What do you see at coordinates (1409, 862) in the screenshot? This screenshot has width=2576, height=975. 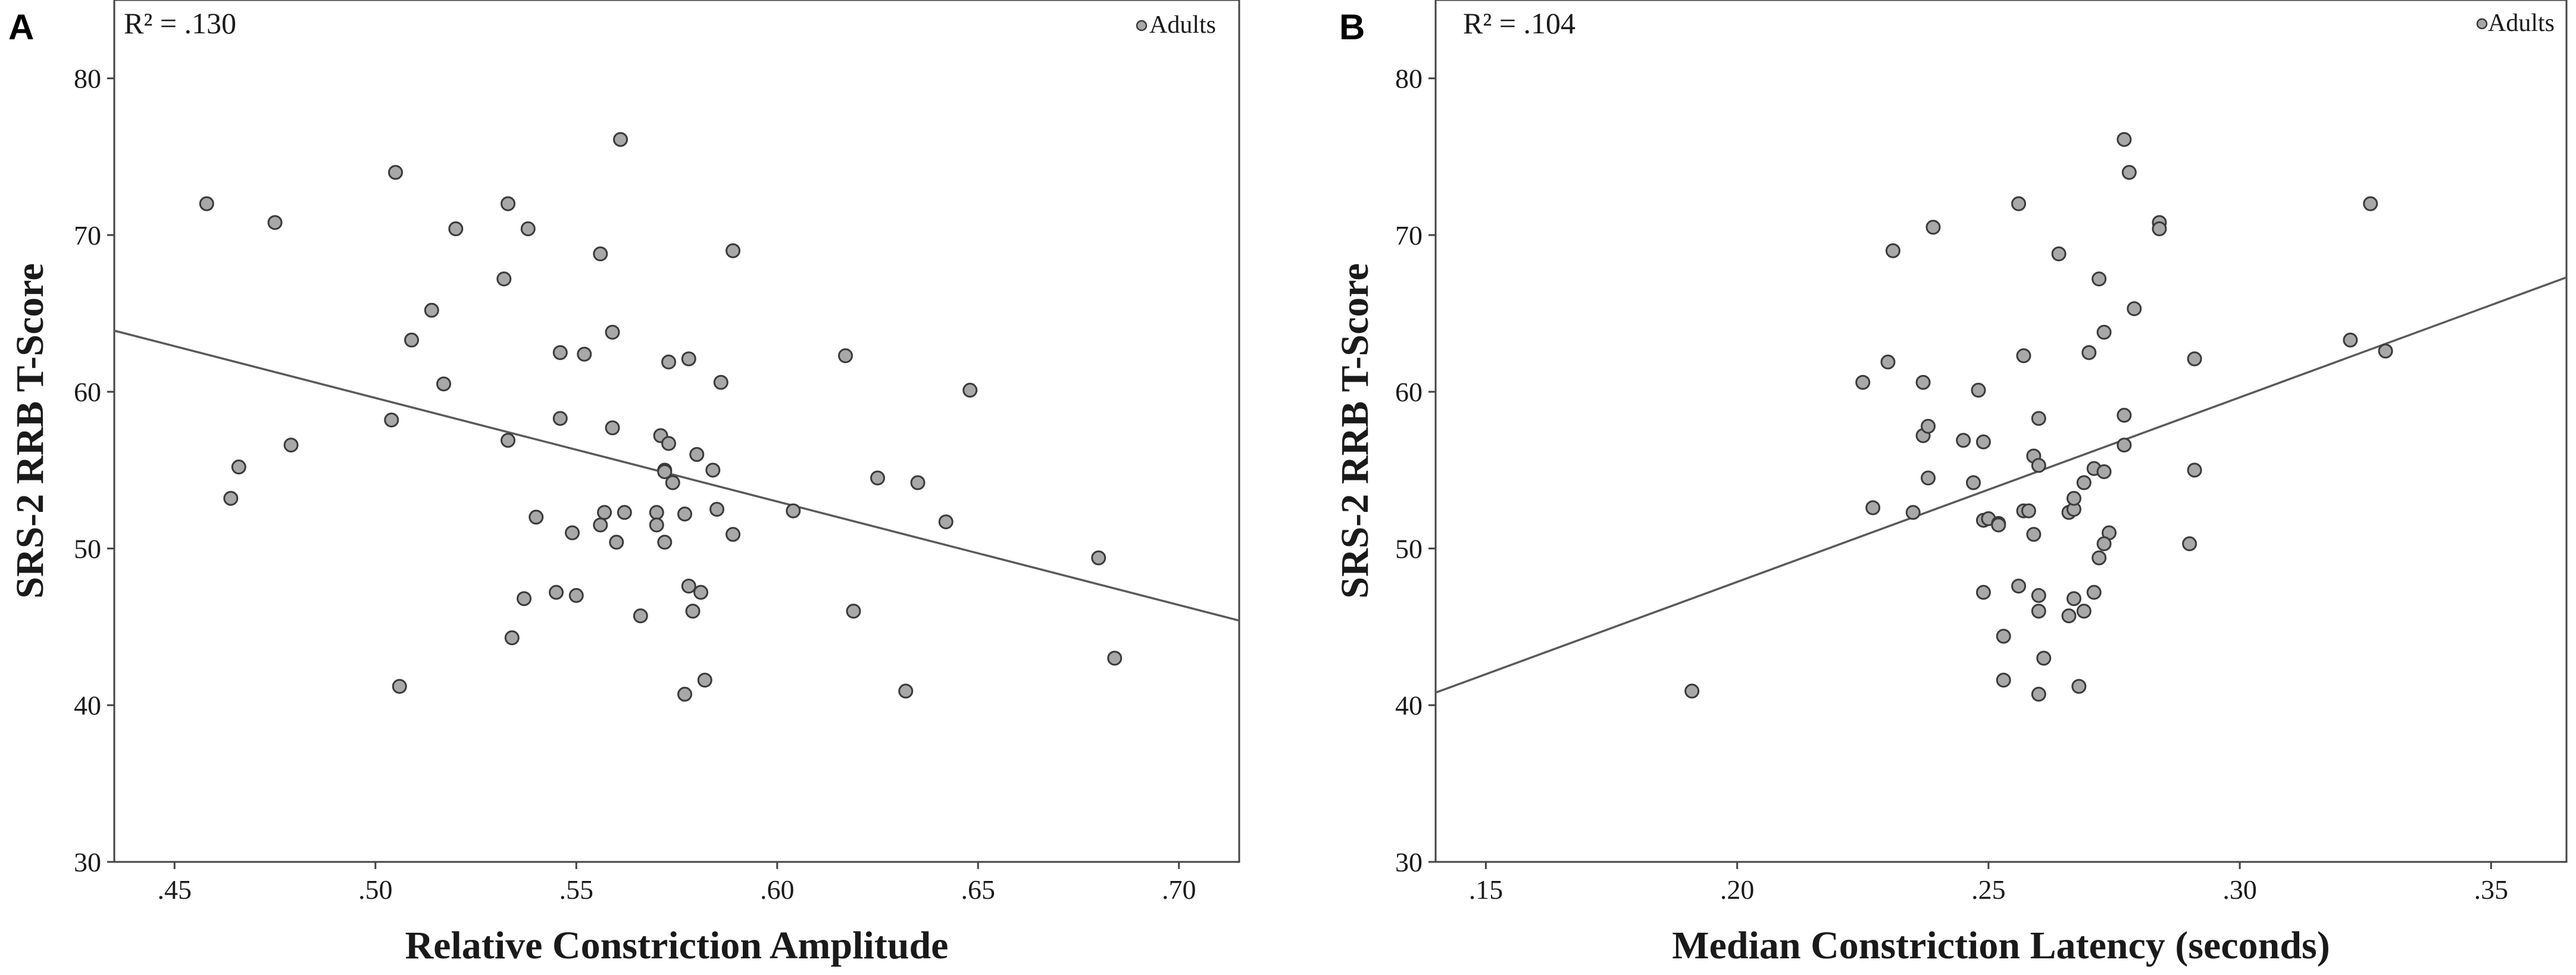 I see `y-tick-label: 30` at bounding box center [1409, 862].